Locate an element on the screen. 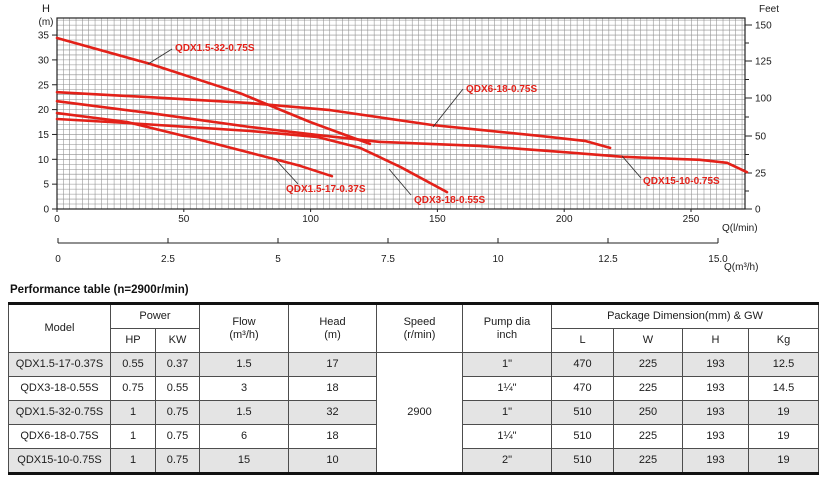 The width and height of the screenshot is (828, 485). y-axis-left-tick-label: 25 is located at coordinates (44, 85).